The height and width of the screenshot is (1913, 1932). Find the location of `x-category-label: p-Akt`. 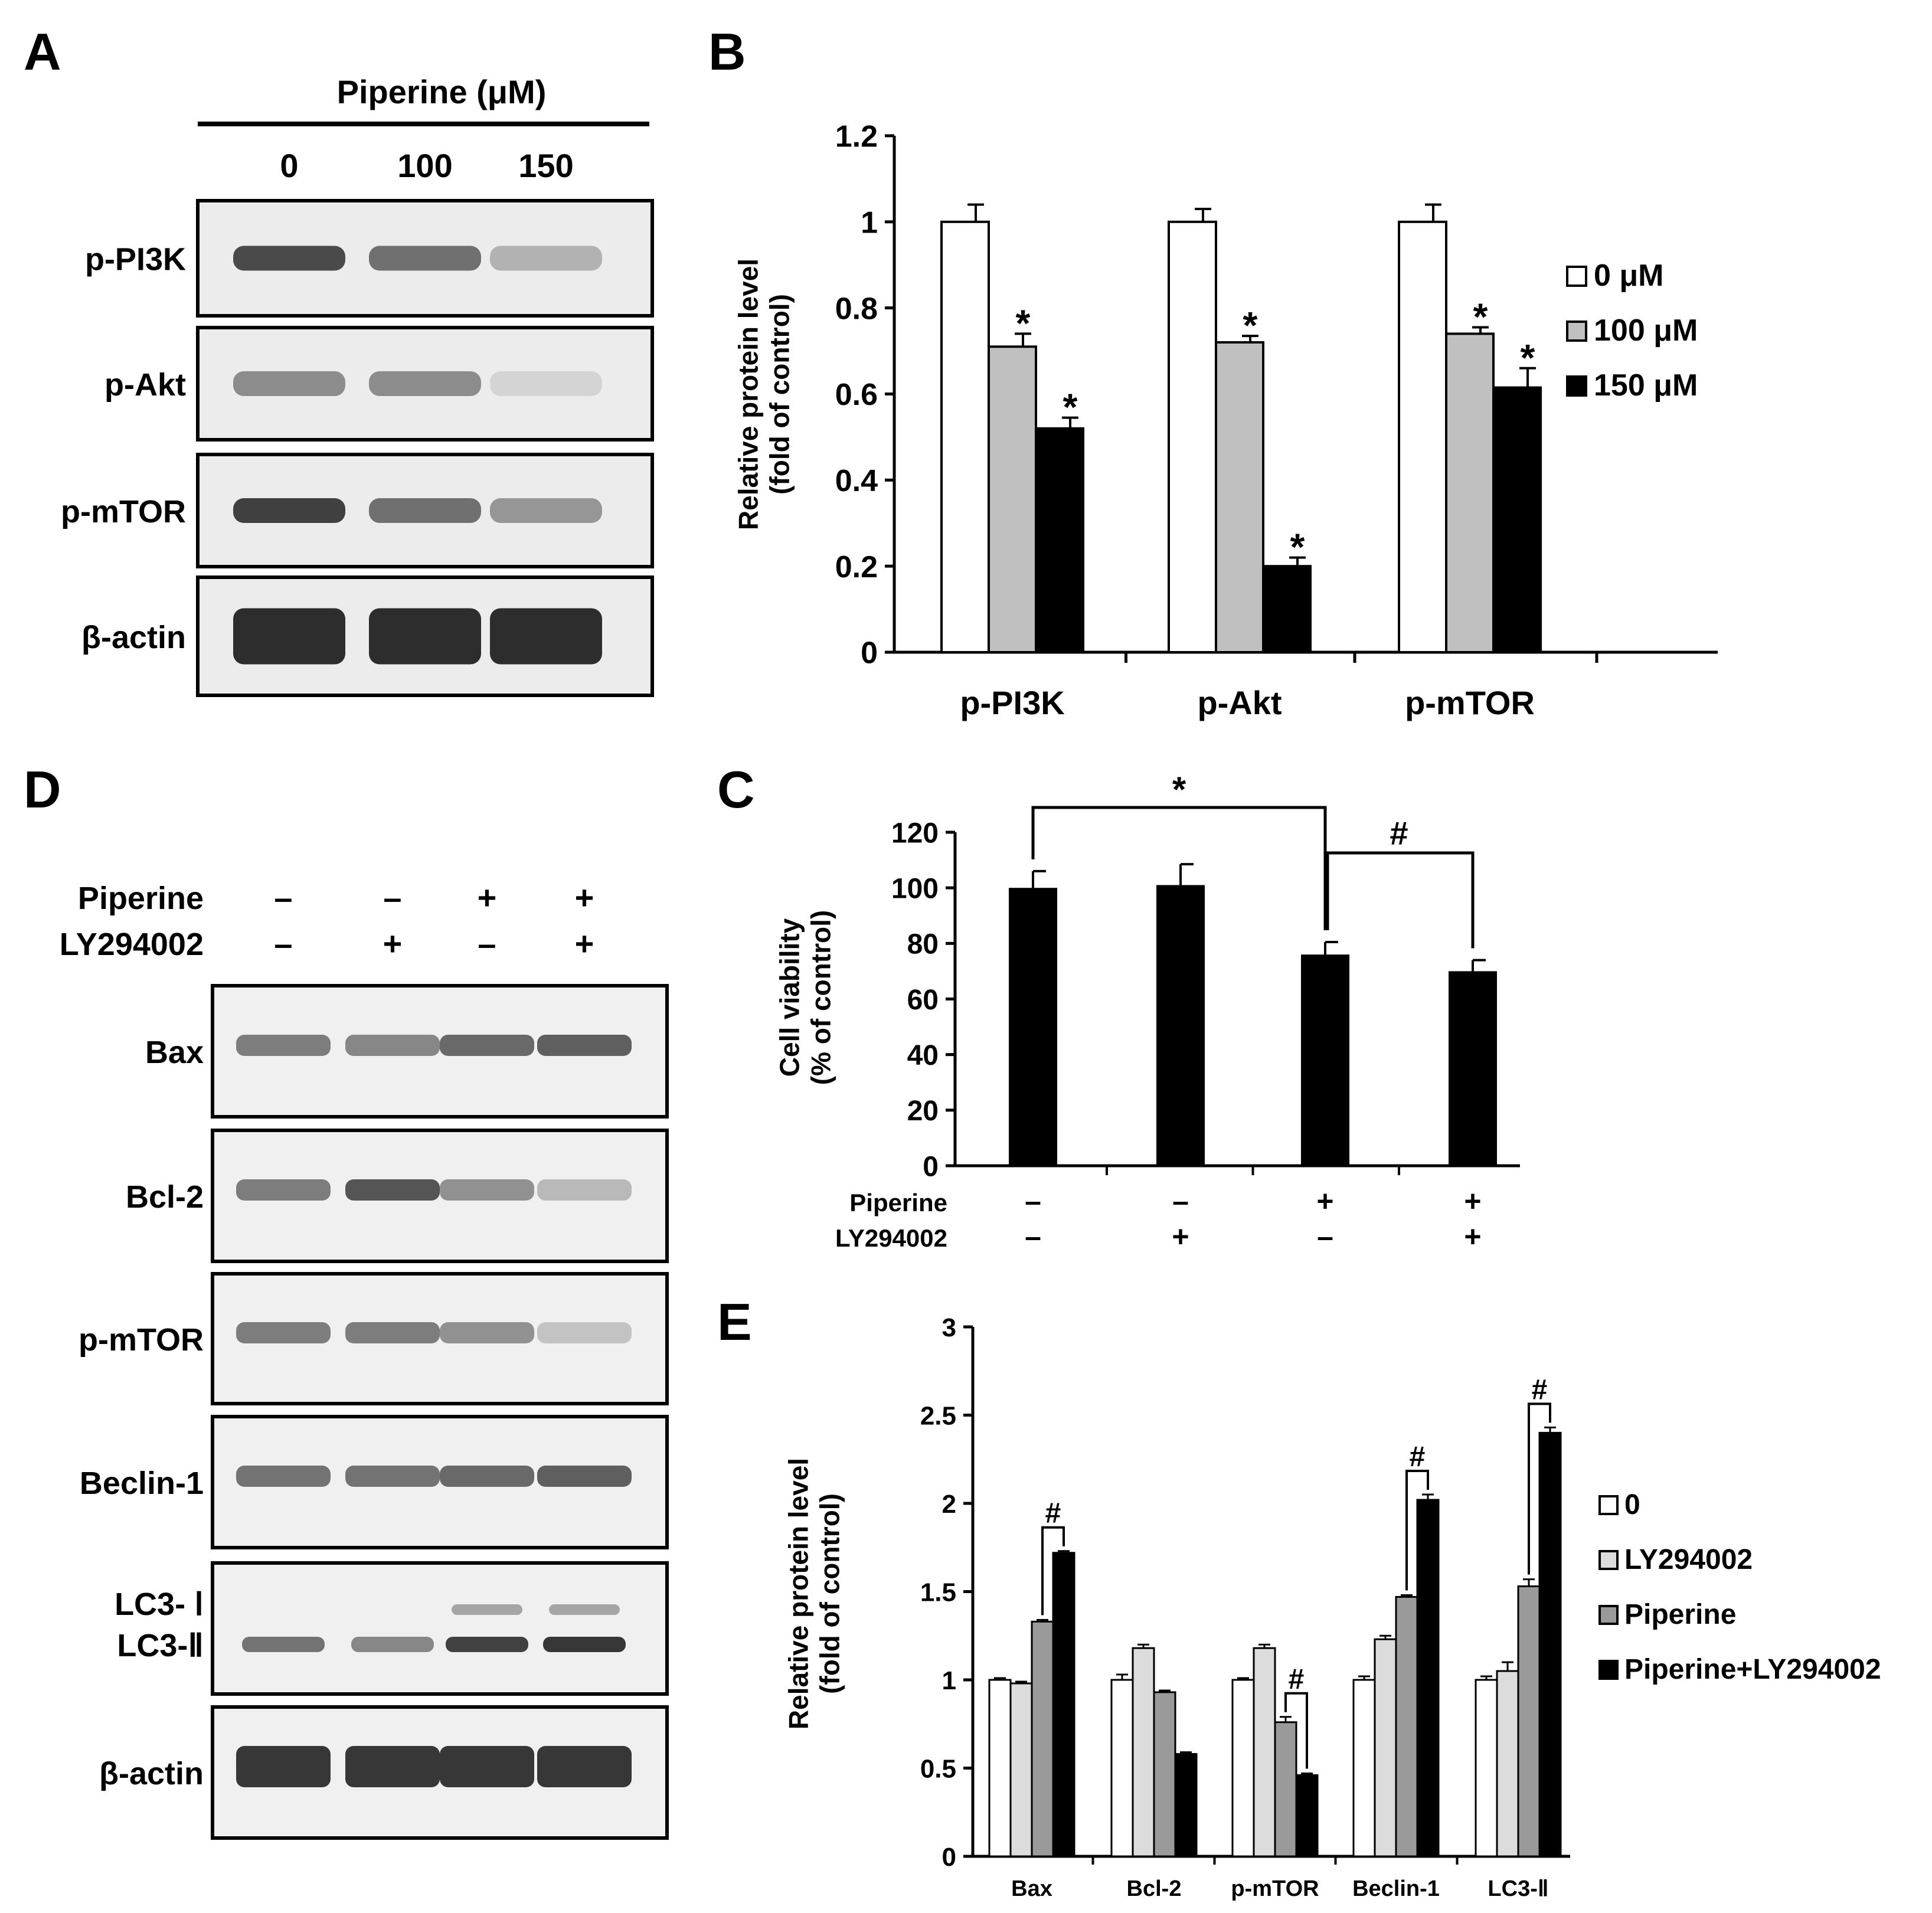

x-category-label: p-Akt is located at coordinates (1239, 702).